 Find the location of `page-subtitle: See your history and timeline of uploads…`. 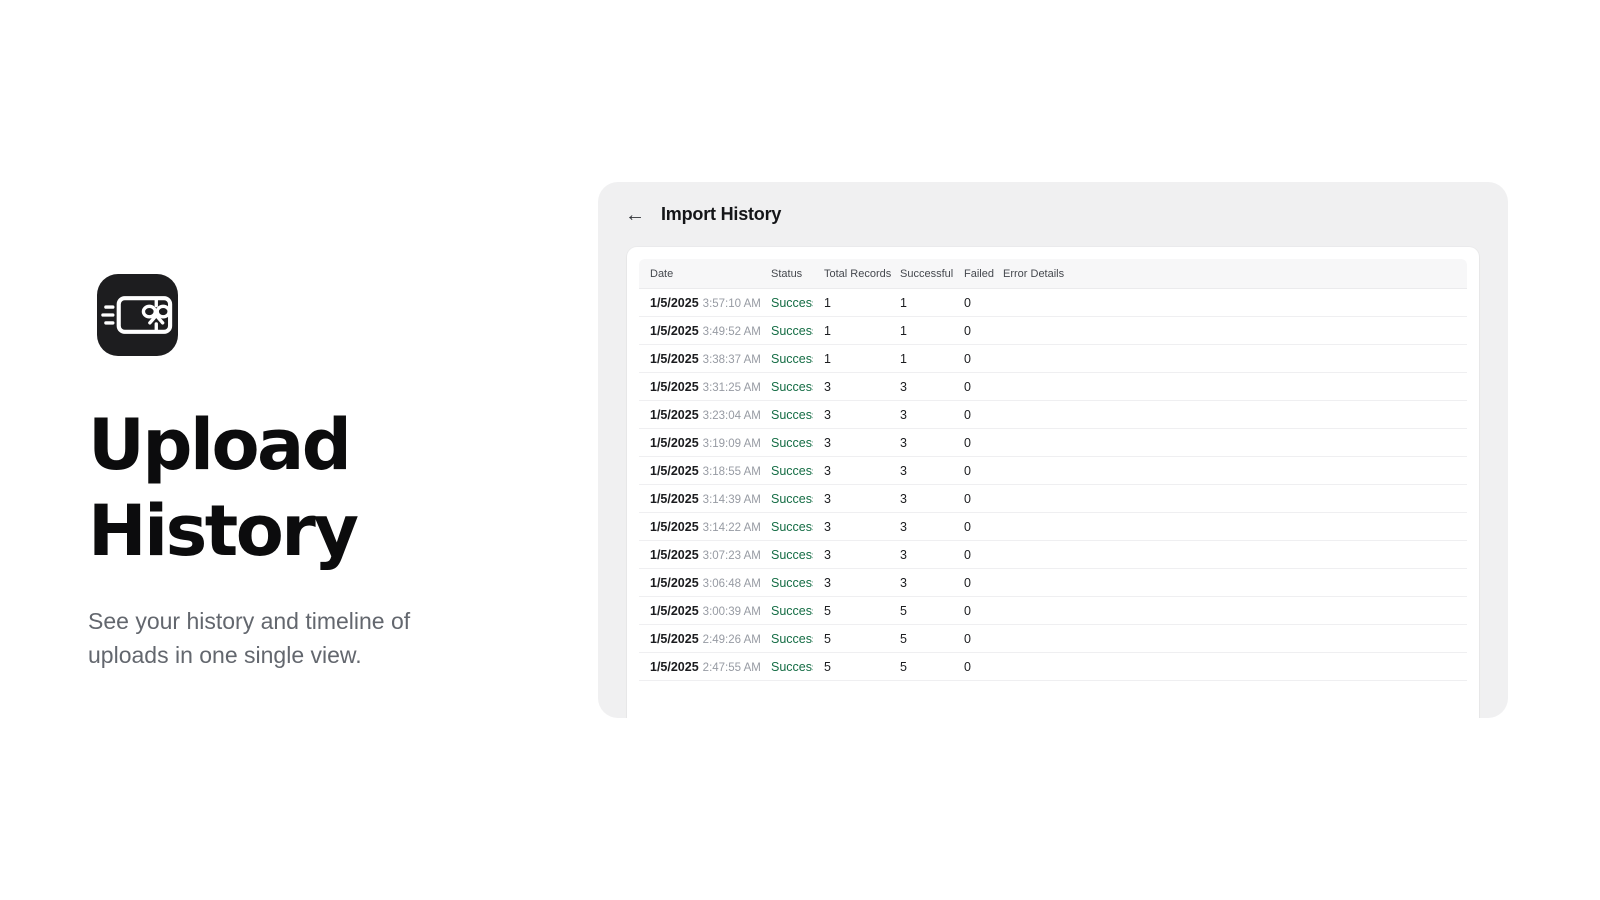

page-subtitle: See your history and timeline of uploads… is located at coordinates (249, 638).